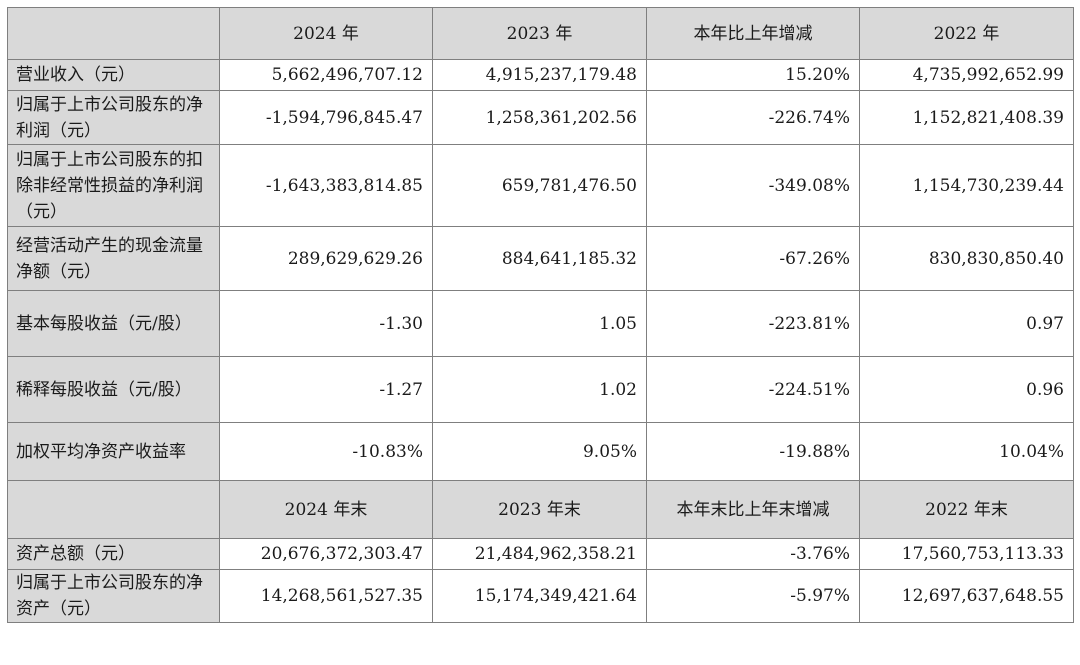 The image size is (1080, 665). Describe the element at coordinates (326, 451) in the screenshot. I see `cell-2024: -10.83%` at that location.